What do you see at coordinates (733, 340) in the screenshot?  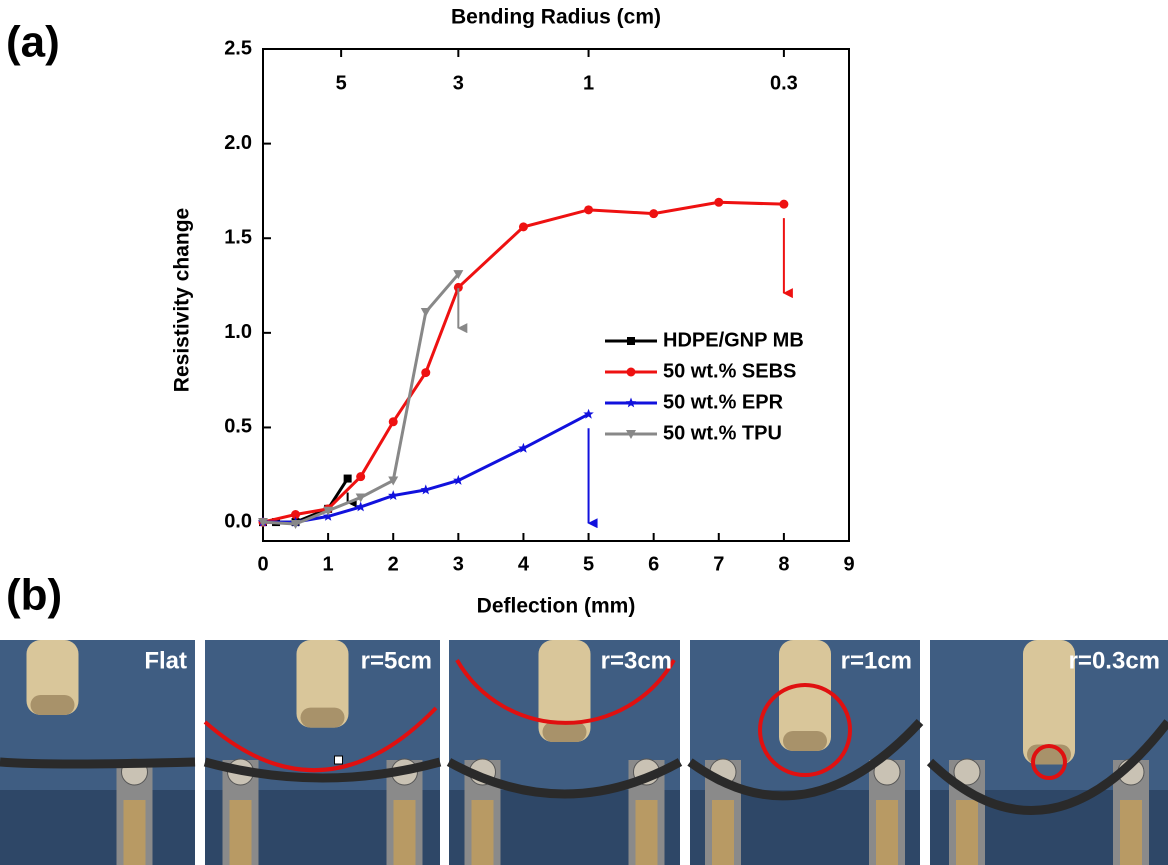 I see `legend-label: HDPE/GNP MB` at bounding box center [733, 340].